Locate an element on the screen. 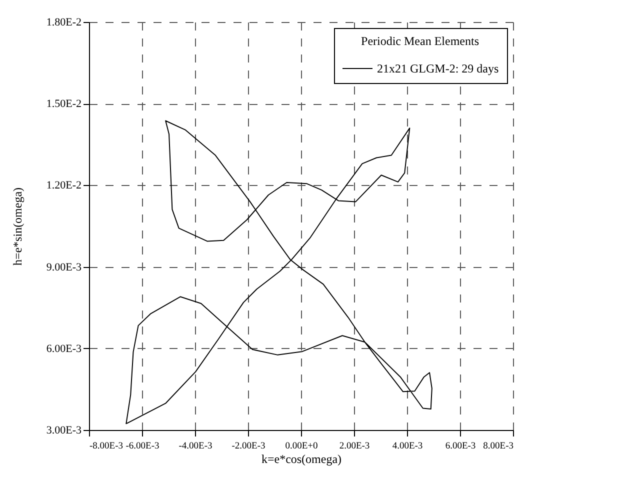 The height and width of the screenshot is (504, 619). y-tick-label: 1.20E-2 is located at coordinates (64, 186).